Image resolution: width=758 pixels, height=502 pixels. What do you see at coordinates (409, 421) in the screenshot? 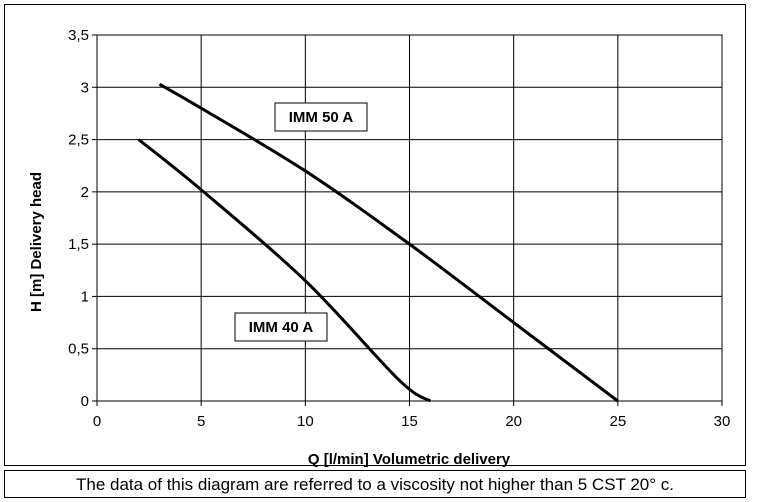
I see `x-tick-label: 15` at bounding box center [409, 421].